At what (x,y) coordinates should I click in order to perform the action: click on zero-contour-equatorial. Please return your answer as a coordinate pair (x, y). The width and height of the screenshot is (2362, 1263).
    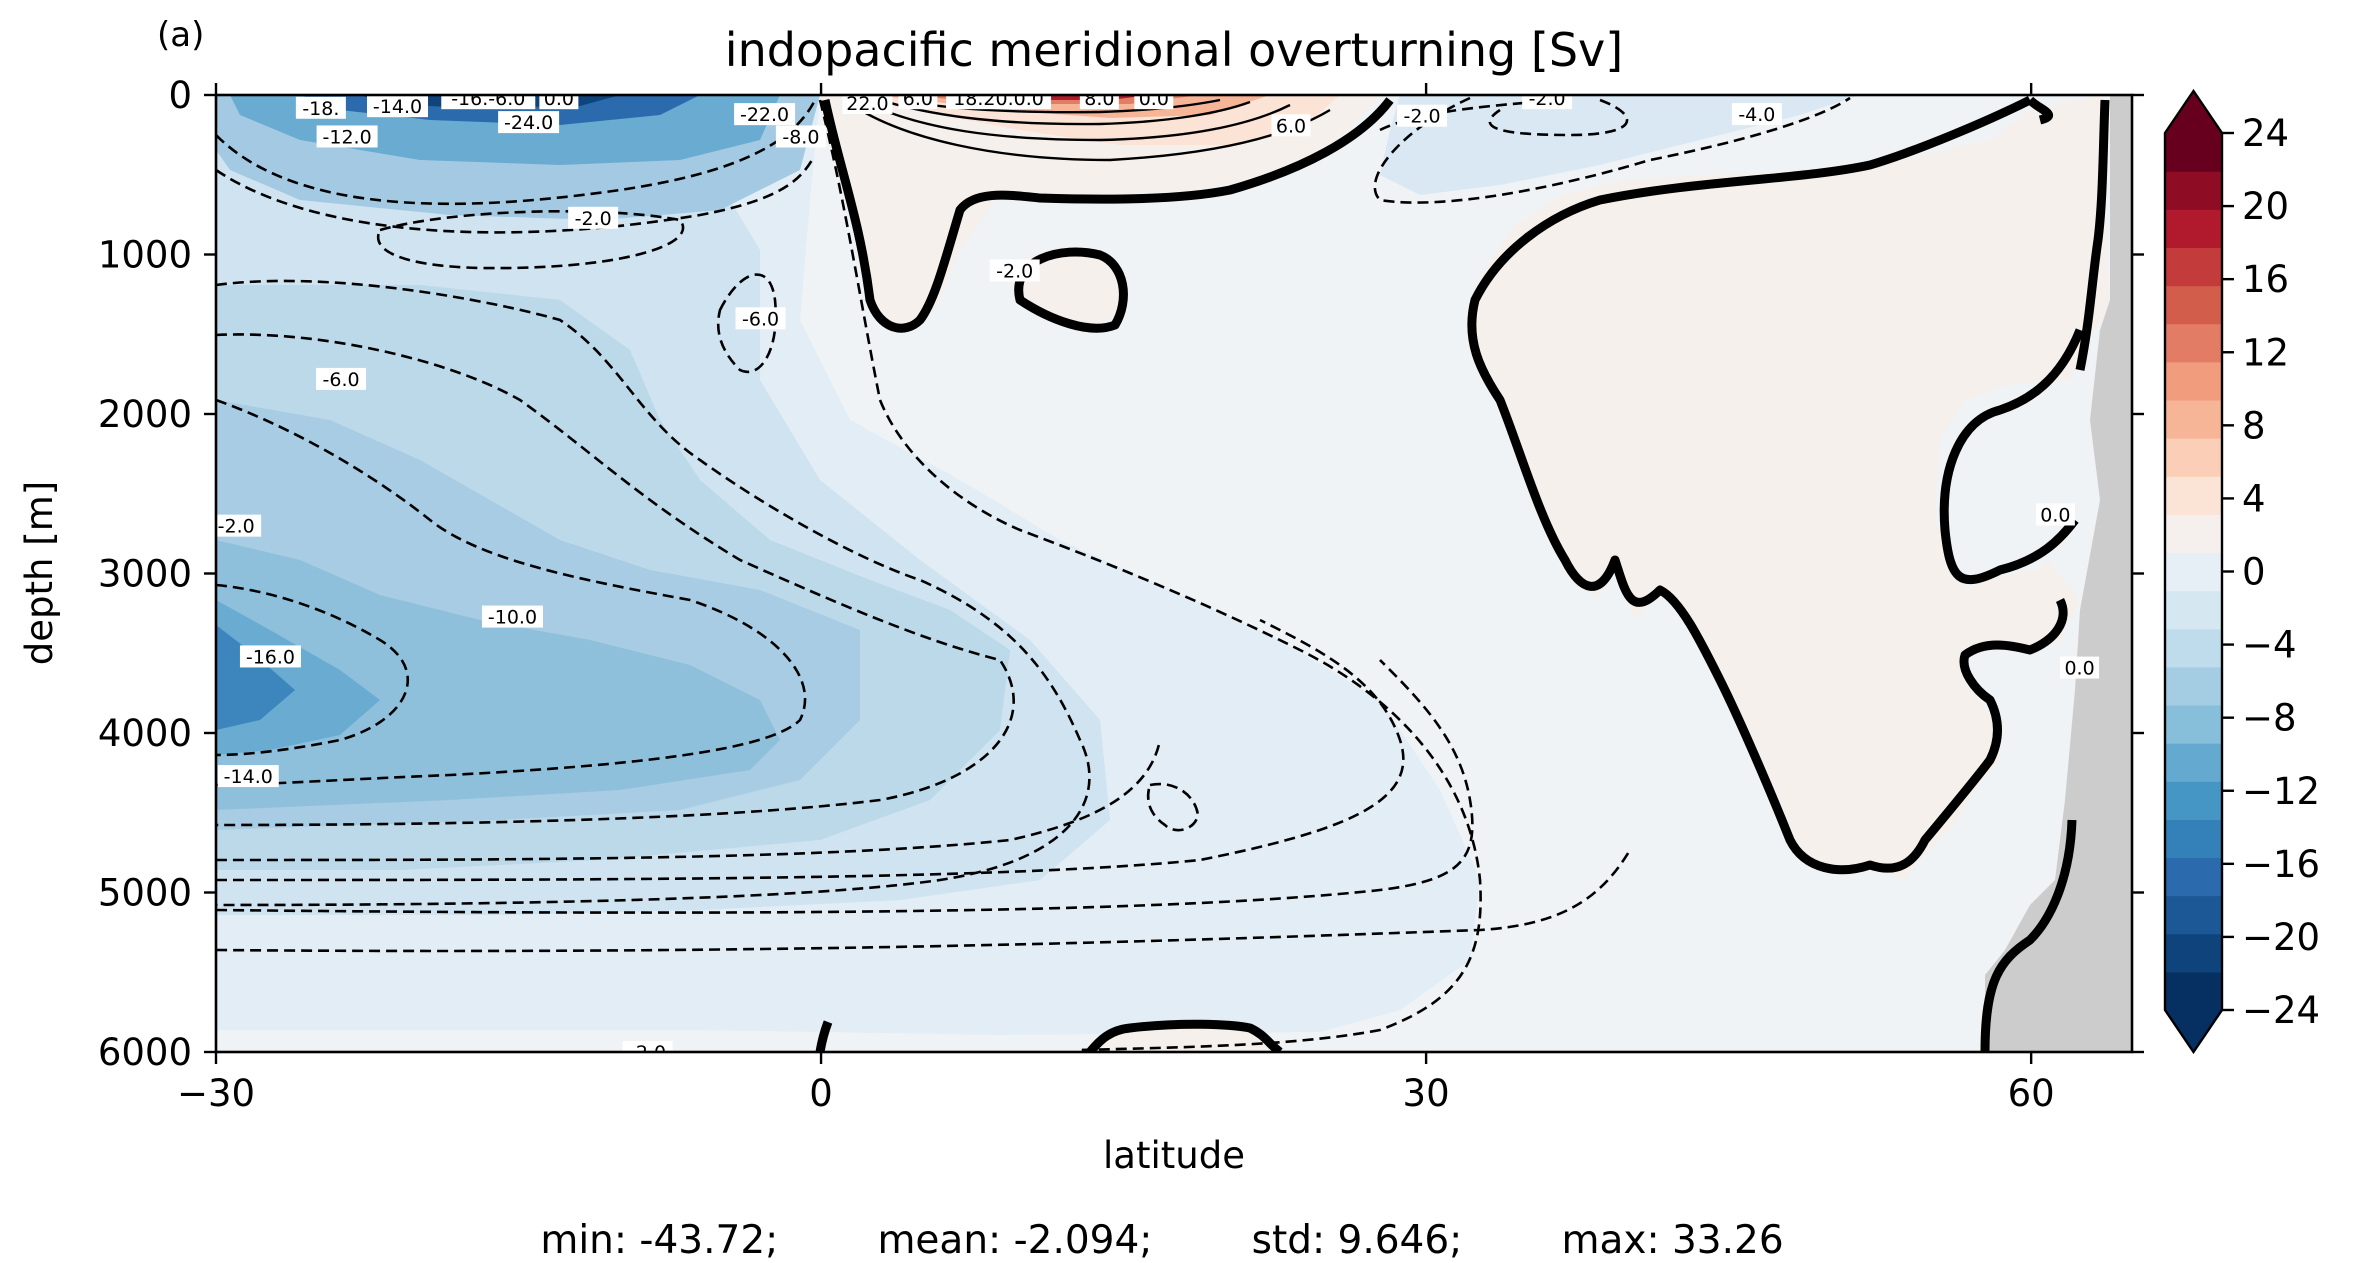
    Looking at the image, I should click on (1107, 215).